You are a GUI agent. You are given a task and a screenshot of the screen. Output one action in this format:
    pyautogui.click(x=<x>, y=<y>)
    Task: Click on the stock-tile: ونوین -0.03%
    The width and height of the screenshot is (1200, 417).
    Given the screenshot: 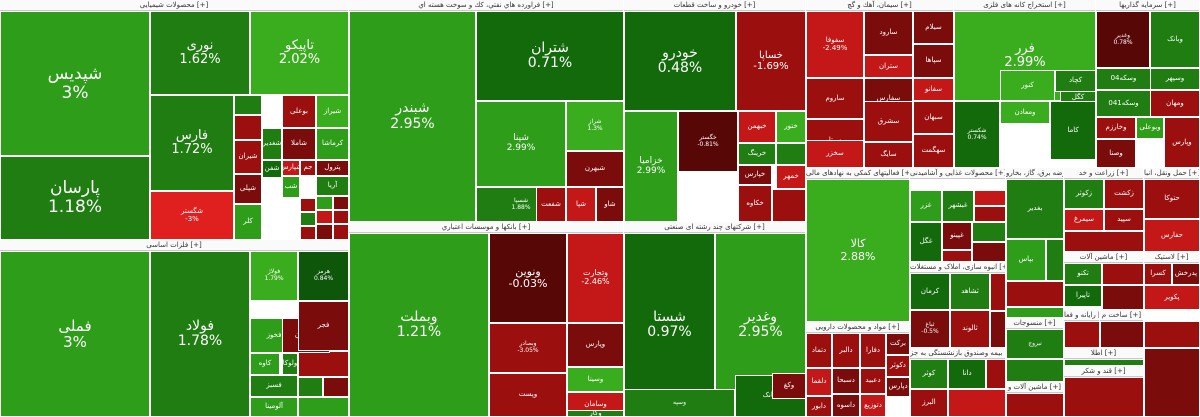 What is the action you would take?
    pyautogui.click(x=528, y=278)
    